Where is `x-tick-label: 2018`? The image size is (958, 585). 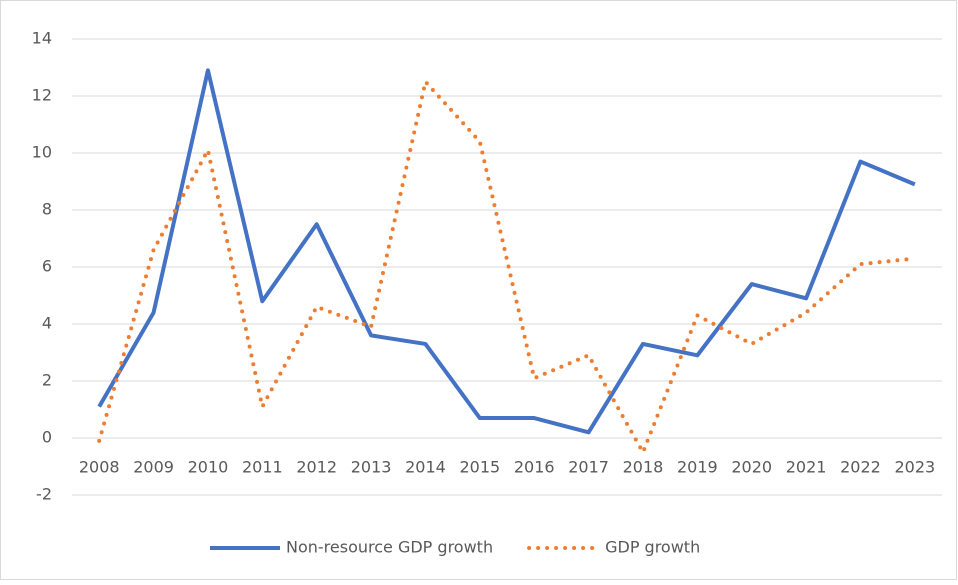
x-tick-label: 2018 is located at coordinates (643, 467).